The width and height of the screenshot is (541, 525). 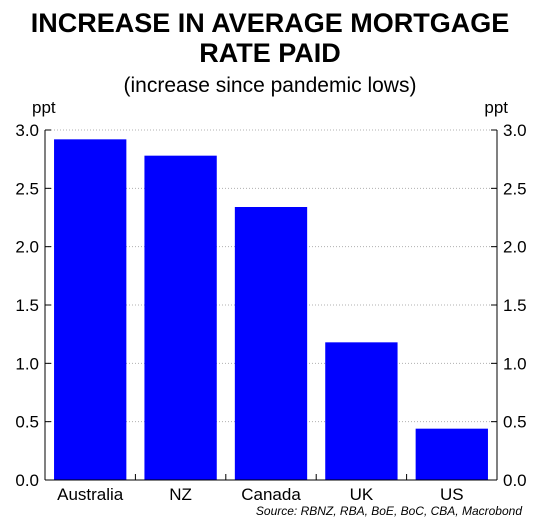 I want to click on y-tick-label-left: 2.0, so click(x=27, y=247).